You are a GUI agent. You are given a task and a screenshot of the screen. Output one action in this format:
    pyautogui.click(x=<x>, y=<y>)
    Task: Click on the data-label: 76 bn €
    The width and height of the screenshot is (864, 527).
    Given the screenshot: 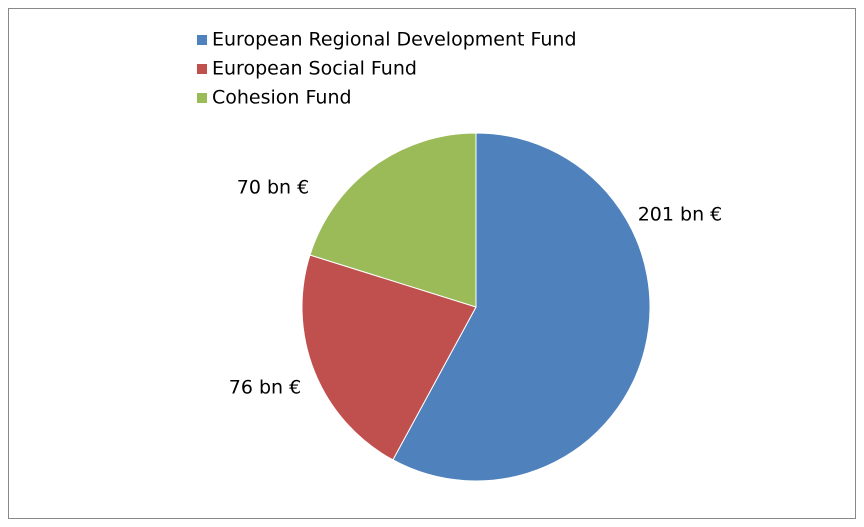 What is the action you would take?
    pyautogui.click(x=265, y=388)
    